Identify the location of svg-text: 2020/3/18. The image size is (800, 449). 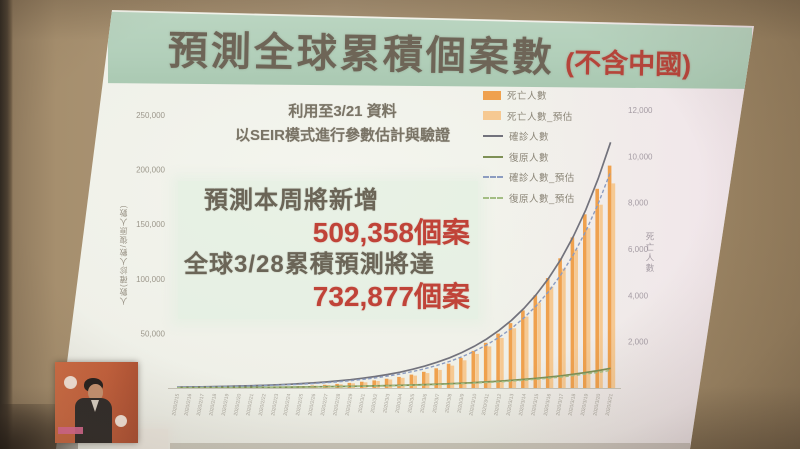
(573, 404).